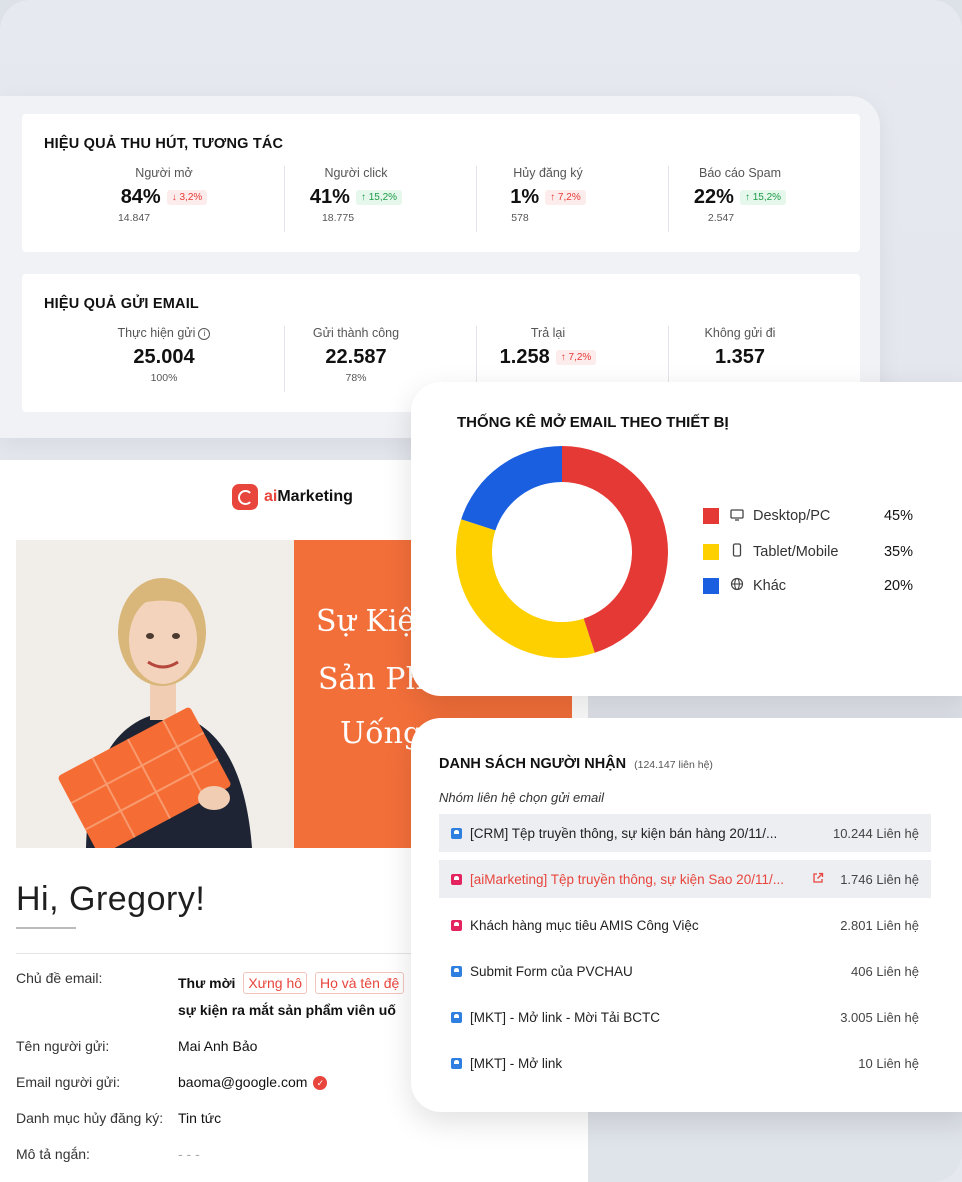  Describe the element at coordinates (898, 585) in the screenshot. I see `legend-percent: 20%` at that location.